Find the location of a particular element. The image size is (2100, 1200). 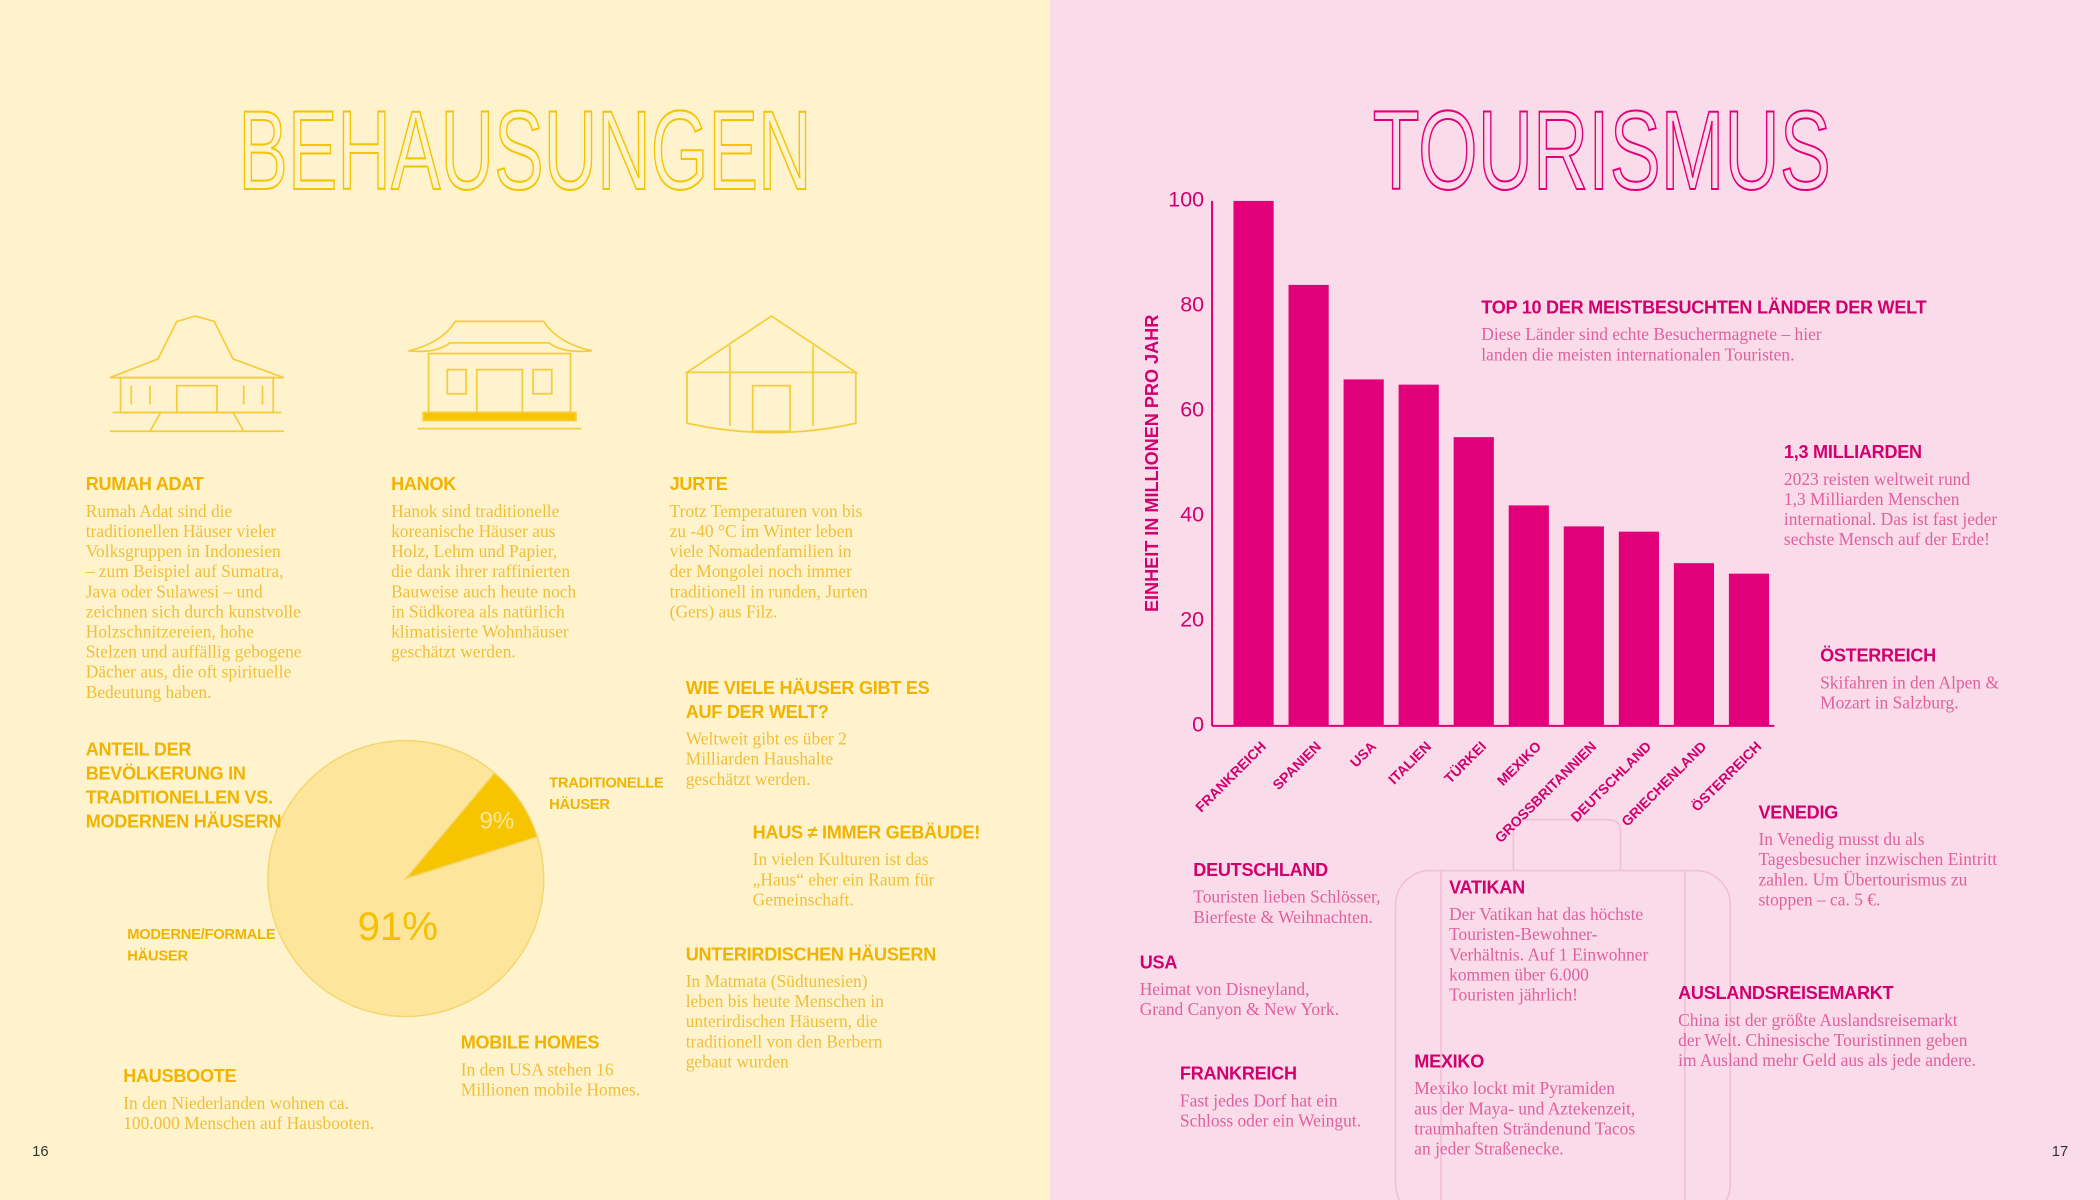

body-line: traumhaften Strändenund Tacos is located at coordinates (1525, 1128).